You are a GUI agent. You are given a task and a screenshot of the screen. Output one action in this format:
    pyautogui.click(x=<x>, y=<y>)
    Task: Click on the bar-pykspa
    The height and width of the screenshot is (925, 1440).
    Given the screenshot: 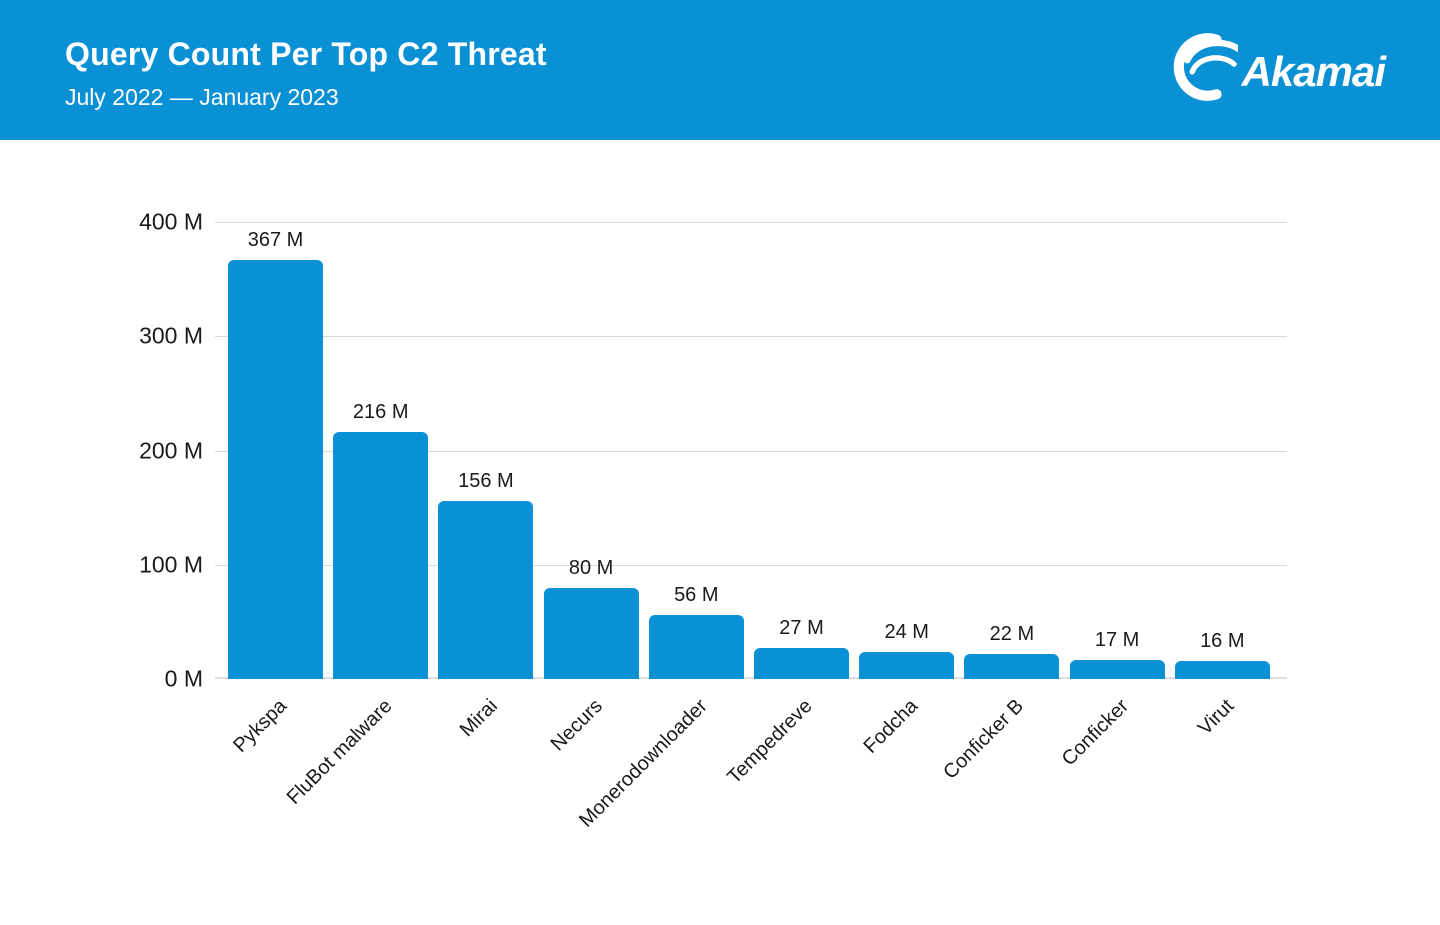 What is the action you would take?
    pyautogui.click(x=275, y=469)
    